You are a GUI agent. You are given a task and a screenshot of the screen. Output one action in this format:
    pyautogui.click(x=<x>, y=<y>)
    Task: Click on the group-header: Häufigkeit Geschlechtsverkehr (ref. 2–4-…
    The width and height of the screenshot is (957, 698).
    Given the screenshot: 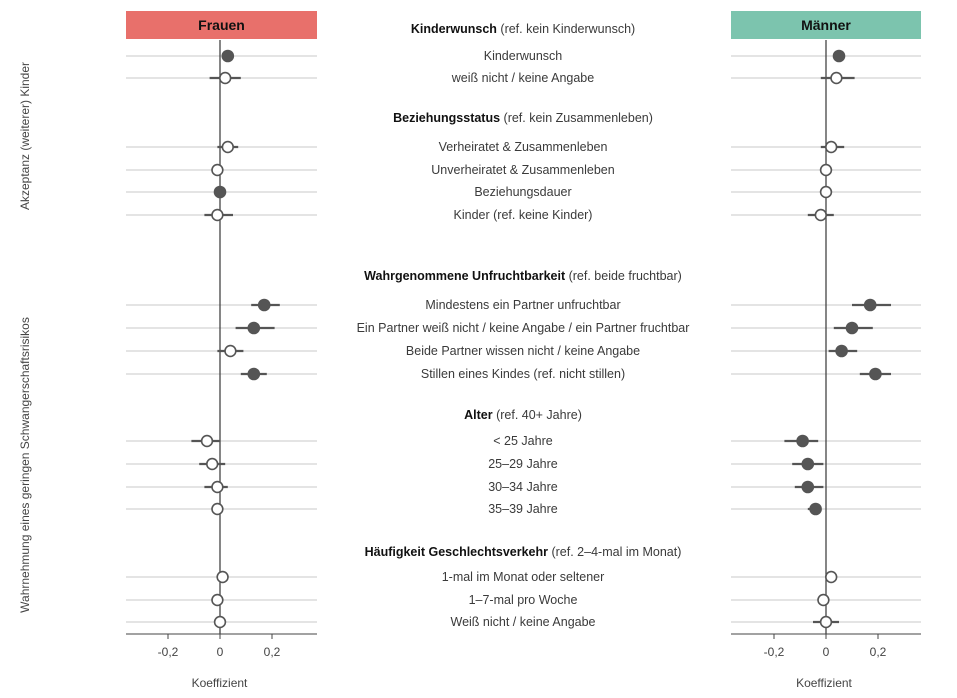 What is the action you would take?
    pyautogui.click(x=523, y=552)
    